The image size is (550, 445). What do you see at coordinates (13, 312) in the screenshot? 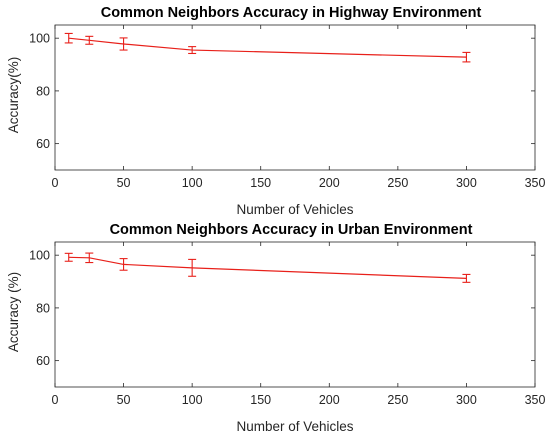
I see `y-axis-label: Accuracy (%)` at bounding box center [13, 312].